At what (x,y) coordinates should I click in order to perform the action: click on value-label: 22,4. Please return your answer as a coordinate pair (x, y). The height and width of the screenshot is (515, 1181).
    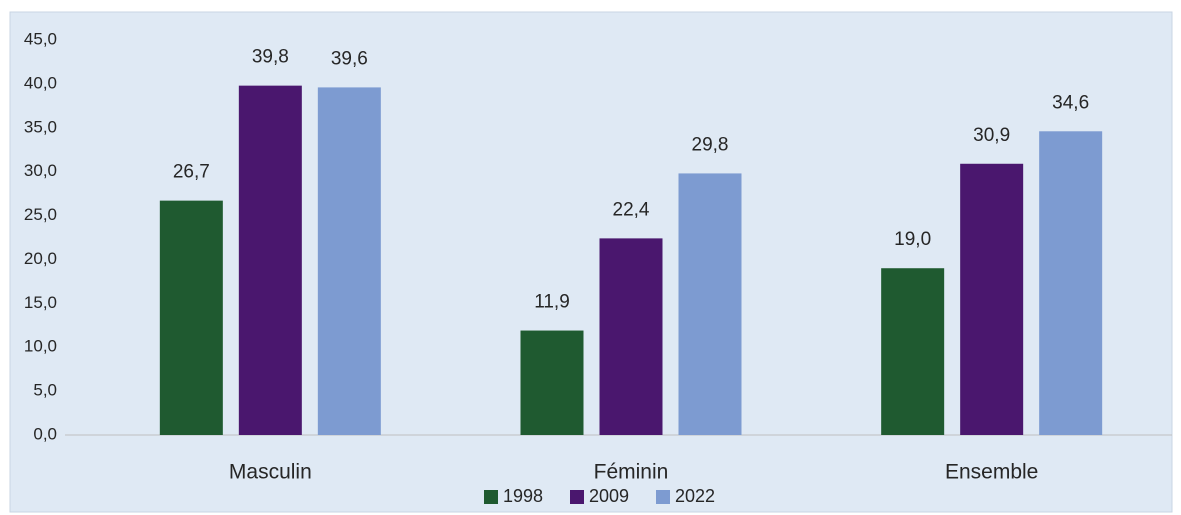
    Looking at the image, I should click on (631, 209).